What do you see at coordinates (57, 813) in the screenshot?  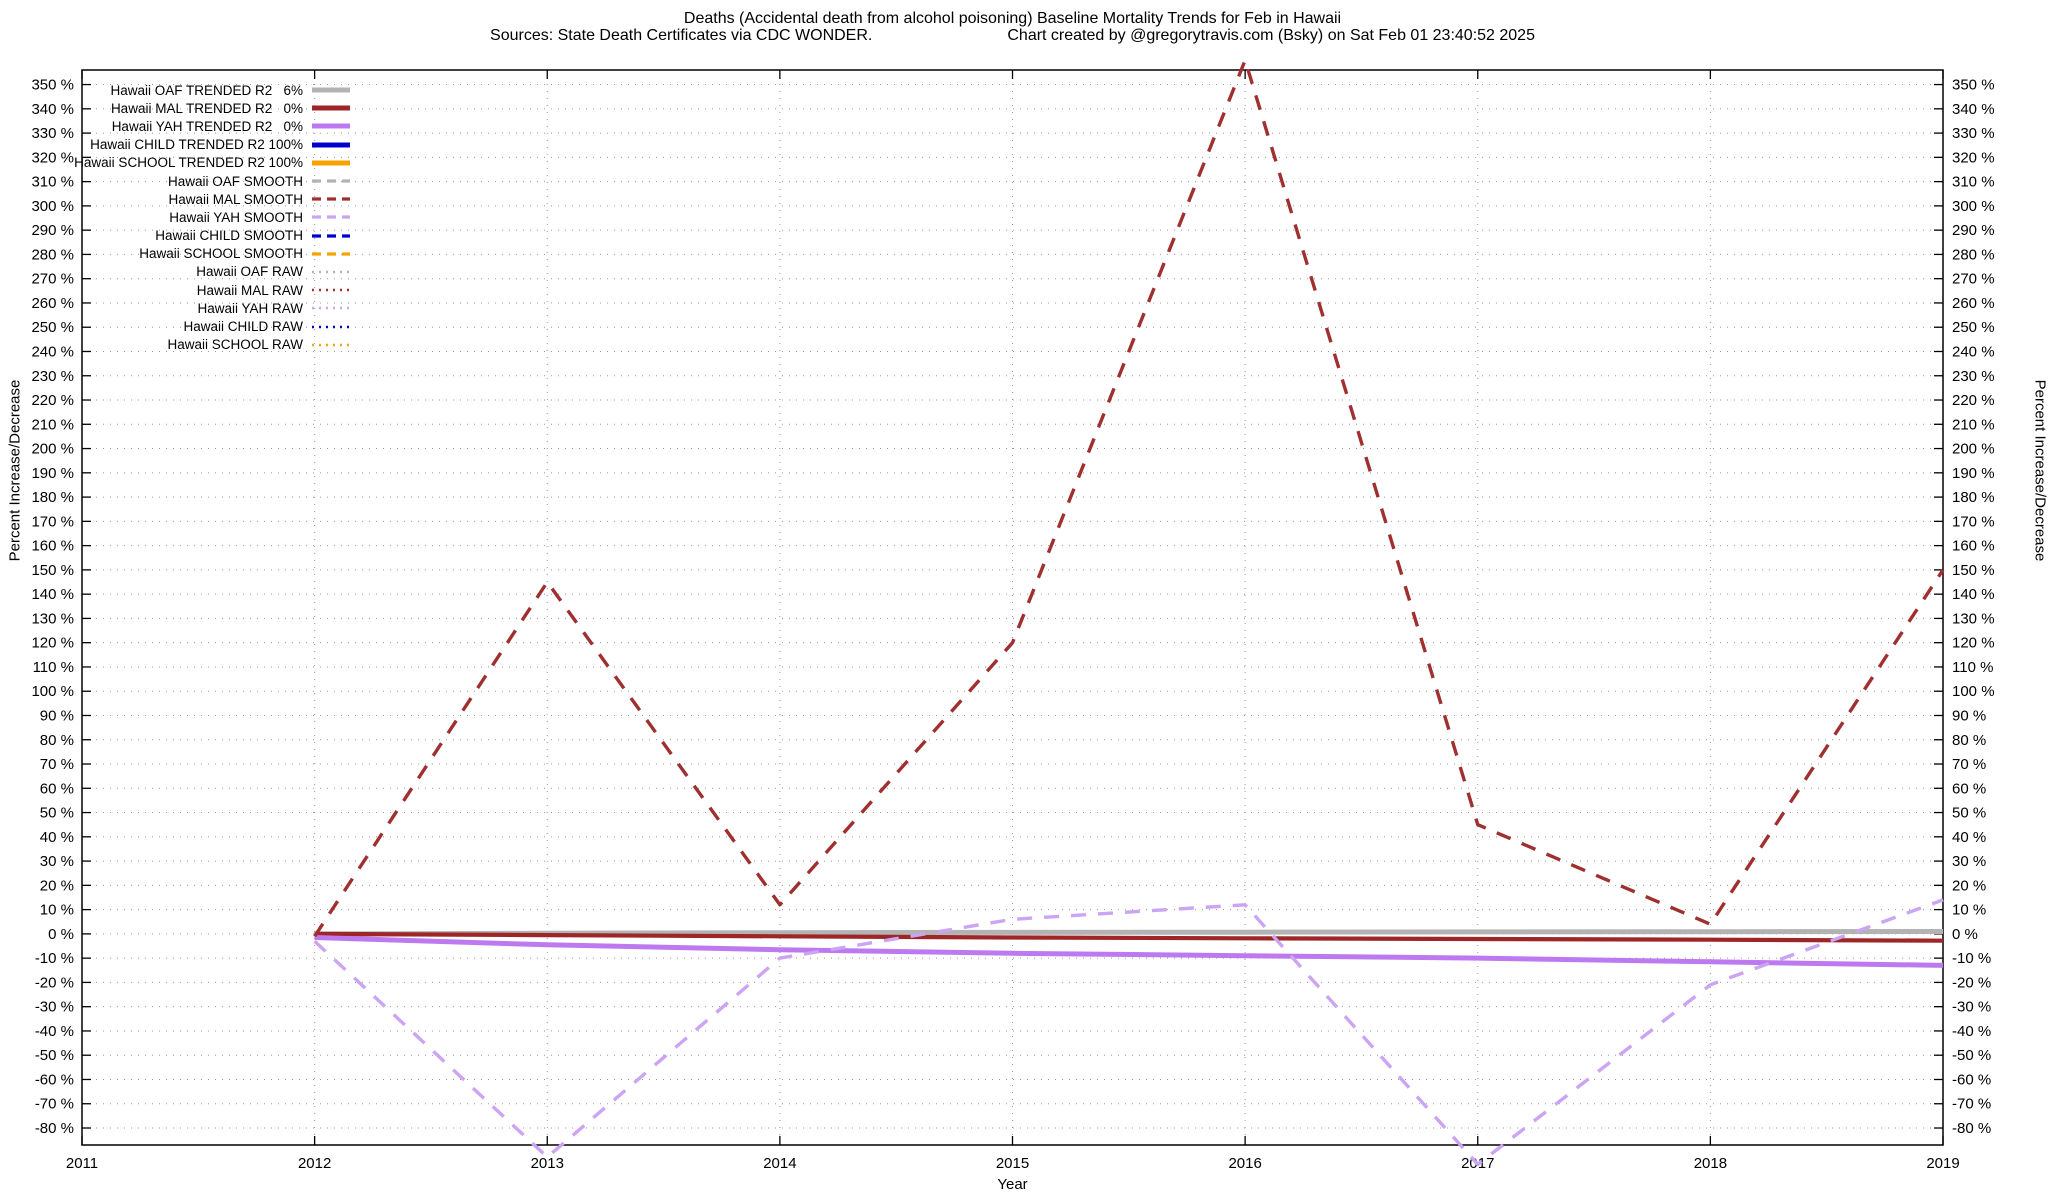 I see `y-tick-label-left: 50 %` at bounding box center [57, 813].